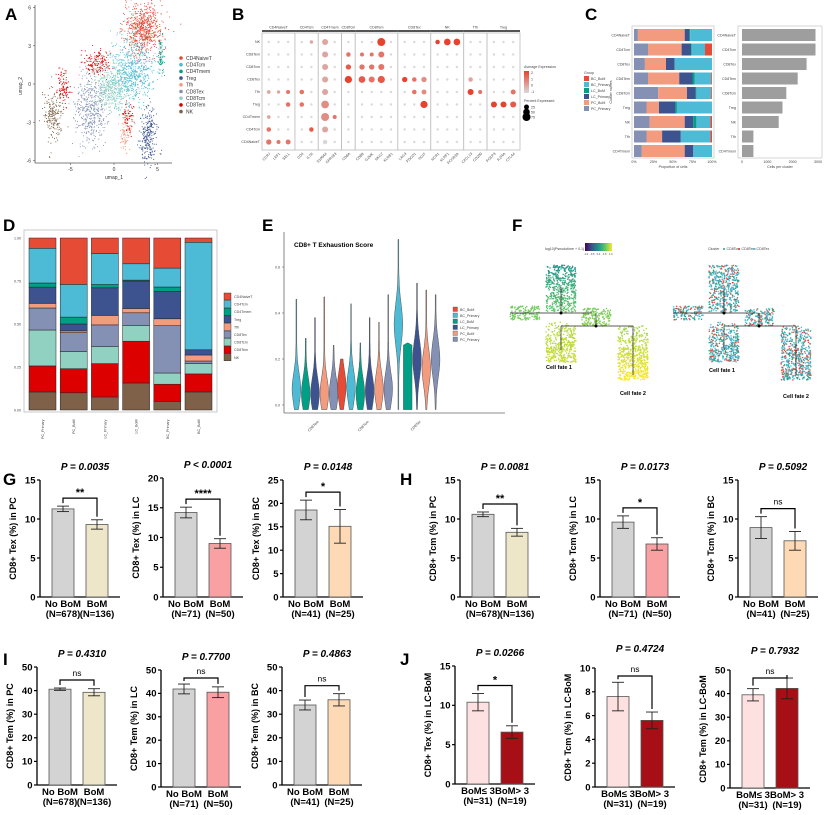 The image size is (824, 815). What do you see at coordinates (189, 86) in the screenshot?
I see `legend-label: Tfh` at bounding box center [189, 86].